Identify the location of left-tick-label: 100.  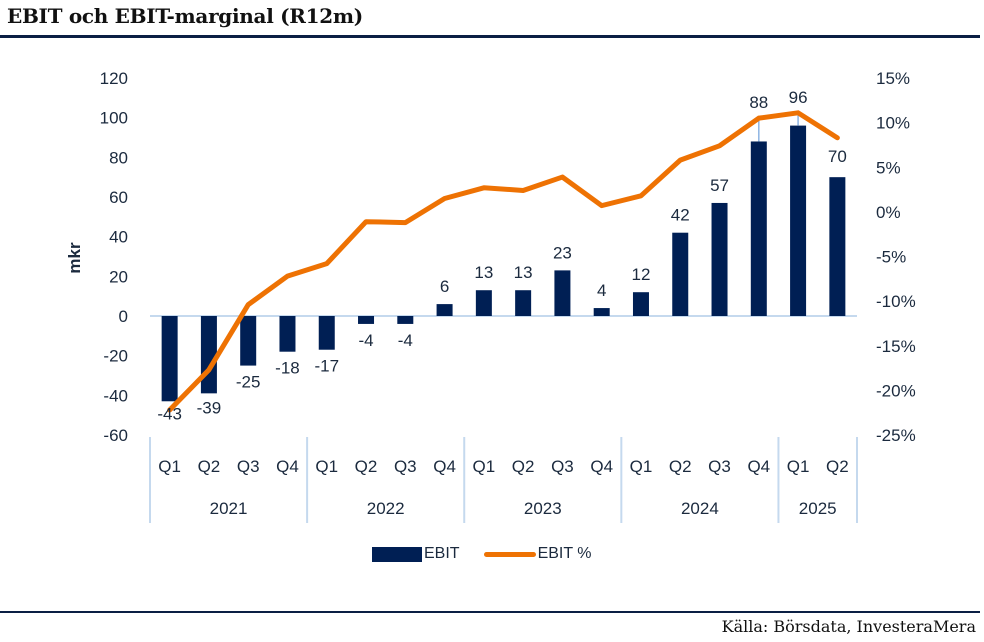
(114, 118).